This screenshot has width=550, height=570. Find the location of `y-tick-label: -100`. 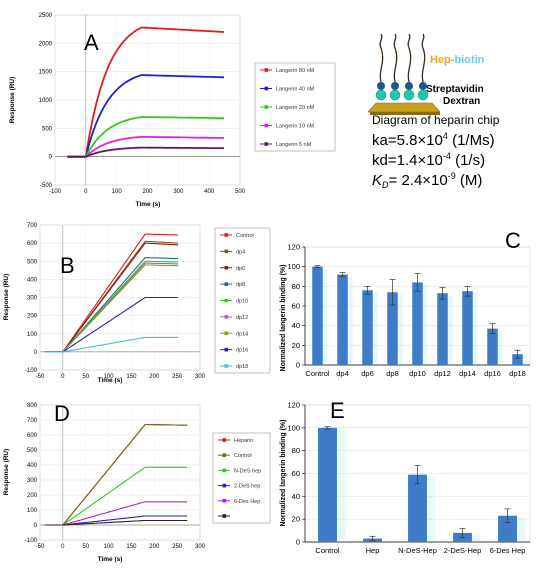

y-tick-label: -100 is located at coordinates (31, 371).